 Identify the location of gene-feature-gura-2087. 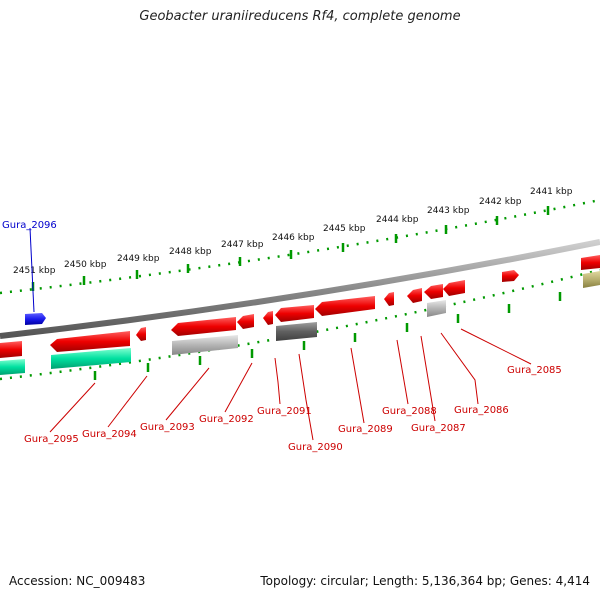
(414, 295).